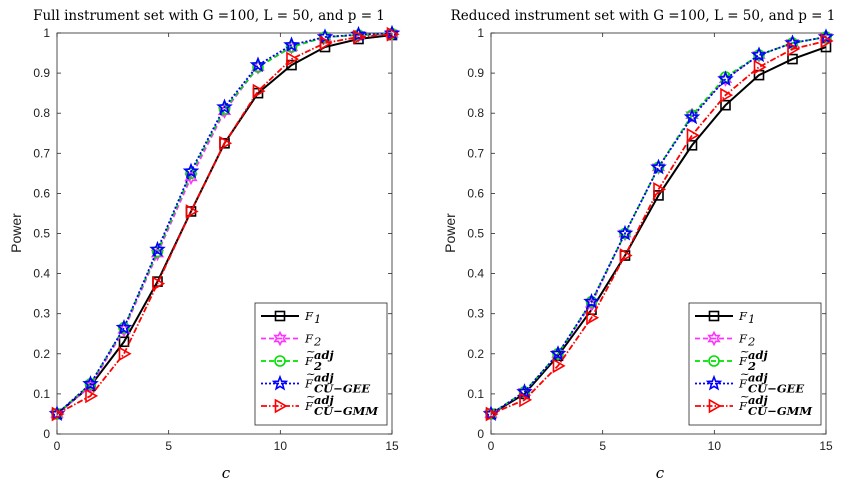 The image size is (853, 485). What do you see at coordinates (475, 193) in the screenshot?
I see `y-tick-label: 0.6` at bounding box center [475, 193].